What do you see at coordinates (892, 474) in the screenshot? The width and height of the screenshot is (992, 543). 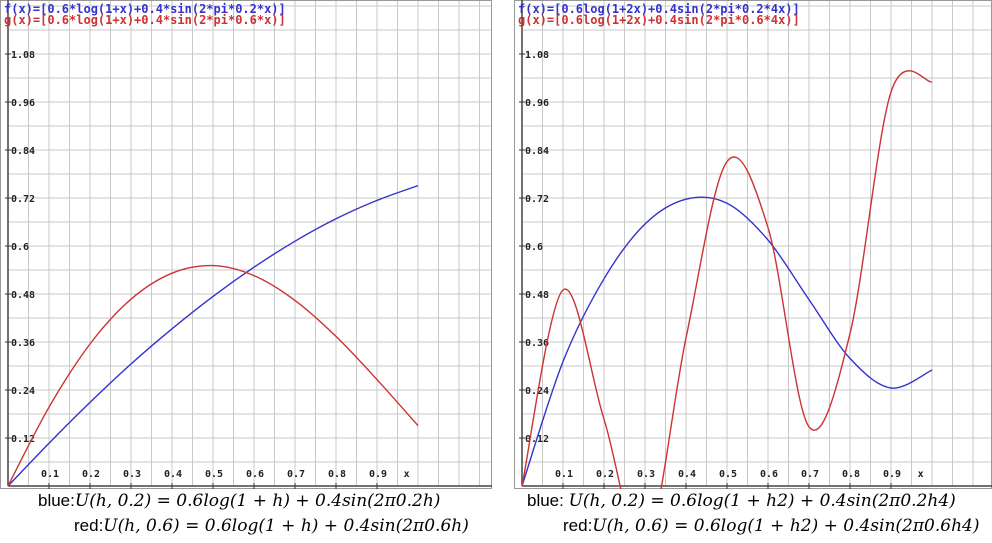 I see `right-x-tick-label: 0.9` at bounding box center [892, 474].